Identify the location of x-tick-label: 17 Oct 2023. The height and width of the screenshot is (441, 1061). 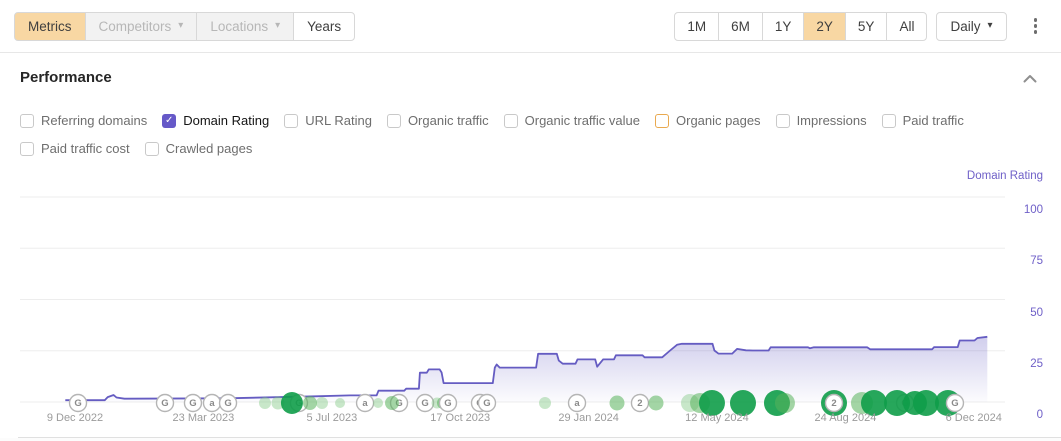
(460, 418).